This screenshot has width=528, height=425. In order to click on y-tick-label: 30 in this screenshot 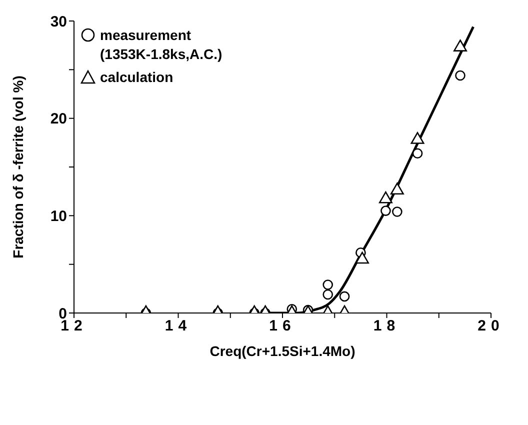, I will do `click(58, 21)`.